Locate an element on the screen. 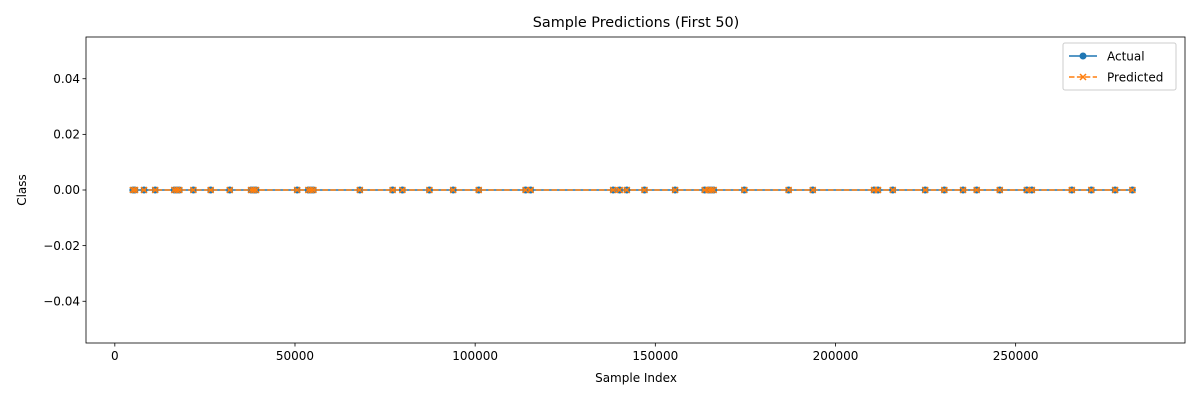 This screenshot has height=400, width=1200. legend-box is located at coordinates (1119, 66).